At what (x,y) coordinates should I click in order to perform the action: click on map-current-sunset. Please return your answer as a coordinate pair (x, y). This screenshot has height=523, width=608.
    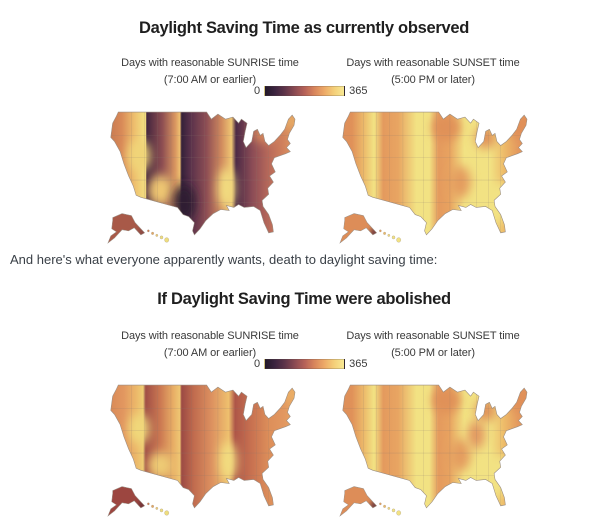
    Looking at the image, I should click on (433, 179).